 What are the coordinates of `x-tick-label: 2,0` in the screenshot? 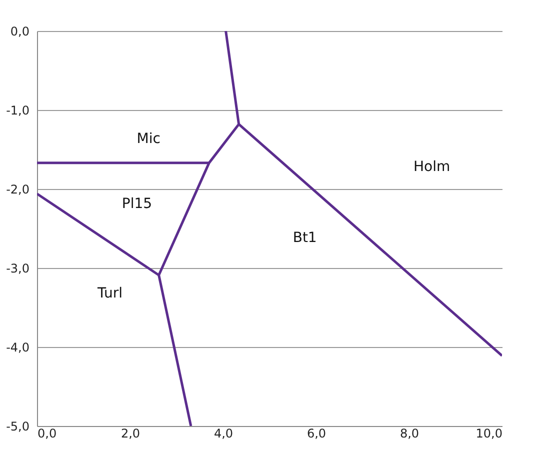 It's located at (130, 433).